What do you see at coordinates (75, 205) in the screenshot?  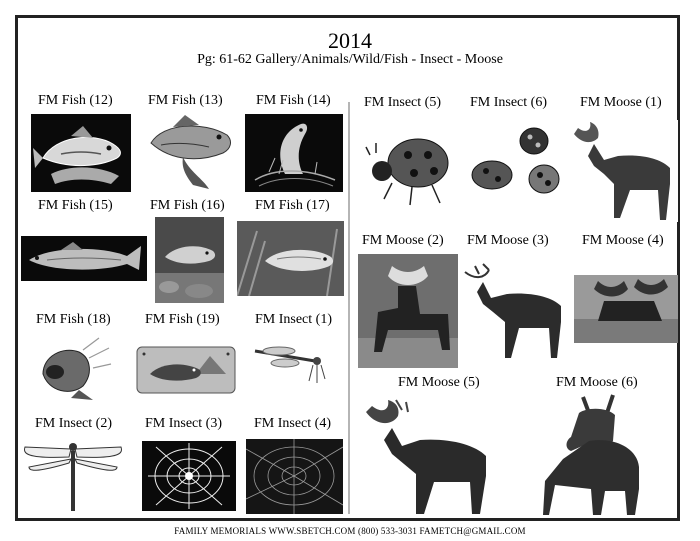 I see `item-label-fm-fish-15: FM Fish (15)` at bounding box center [75, 205].